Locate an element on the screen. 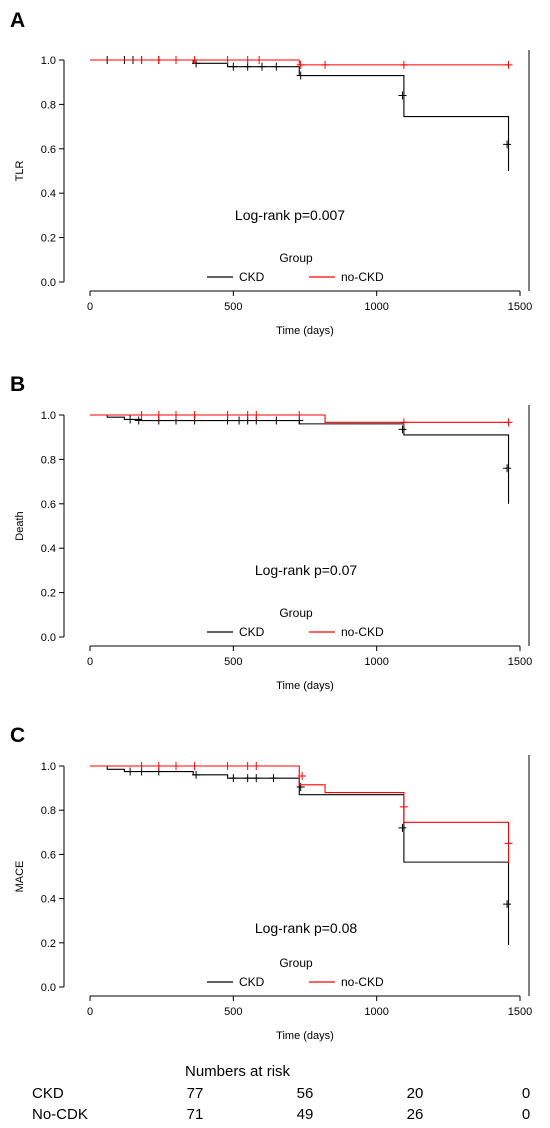  panel-letter: B is located at coordinates (17, 384).